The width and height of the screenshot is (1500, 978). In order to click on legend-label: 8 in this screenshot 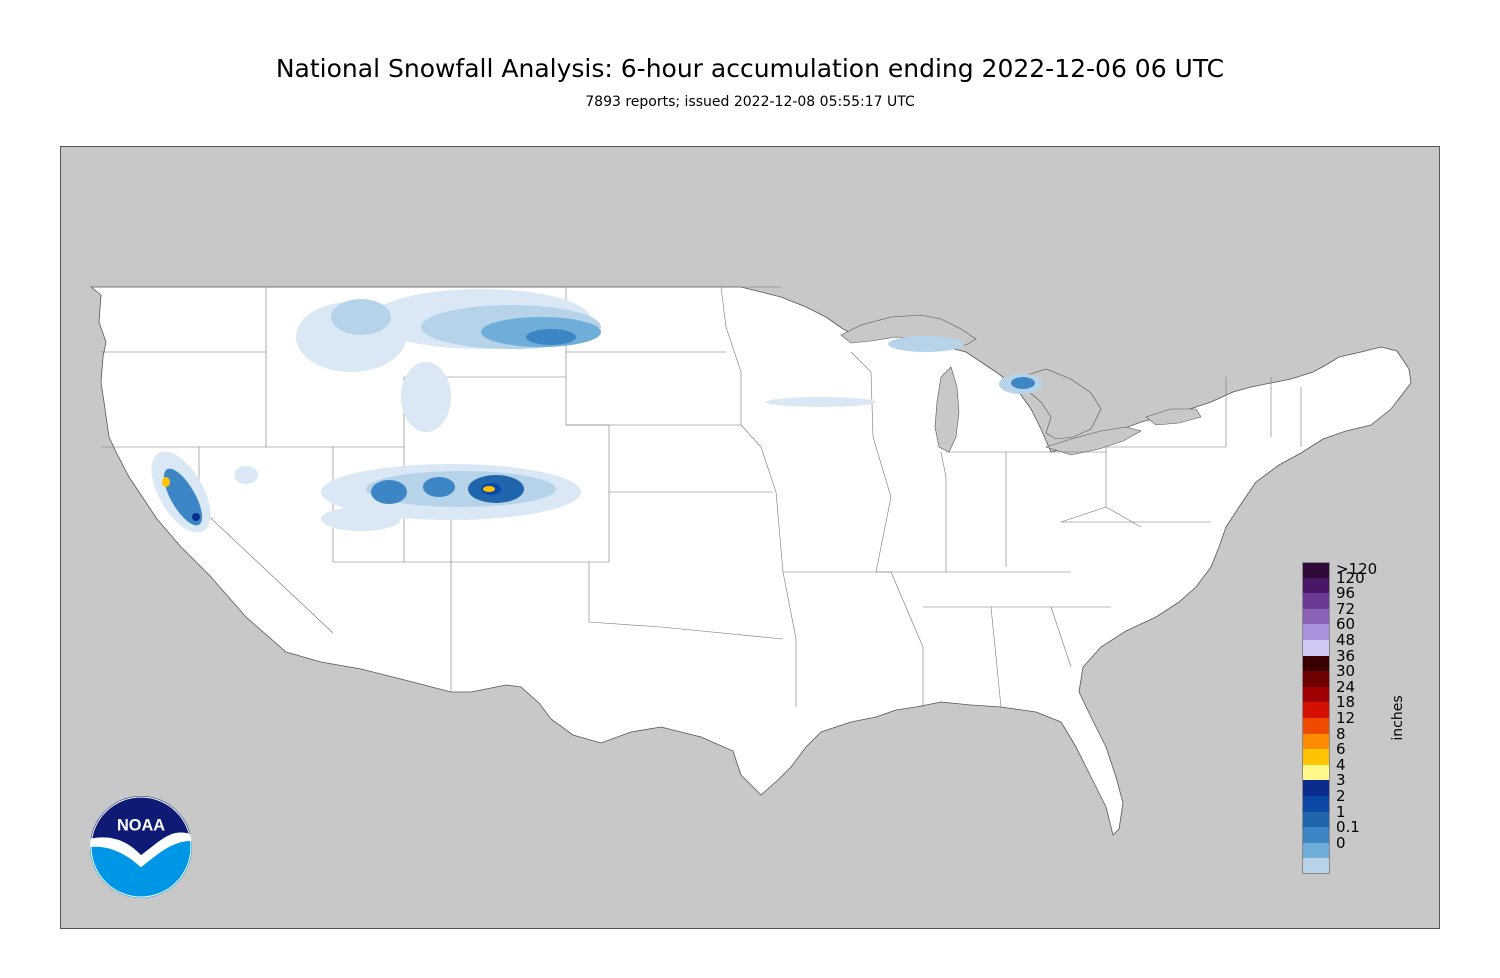, I will do `click(1341, 733)`.